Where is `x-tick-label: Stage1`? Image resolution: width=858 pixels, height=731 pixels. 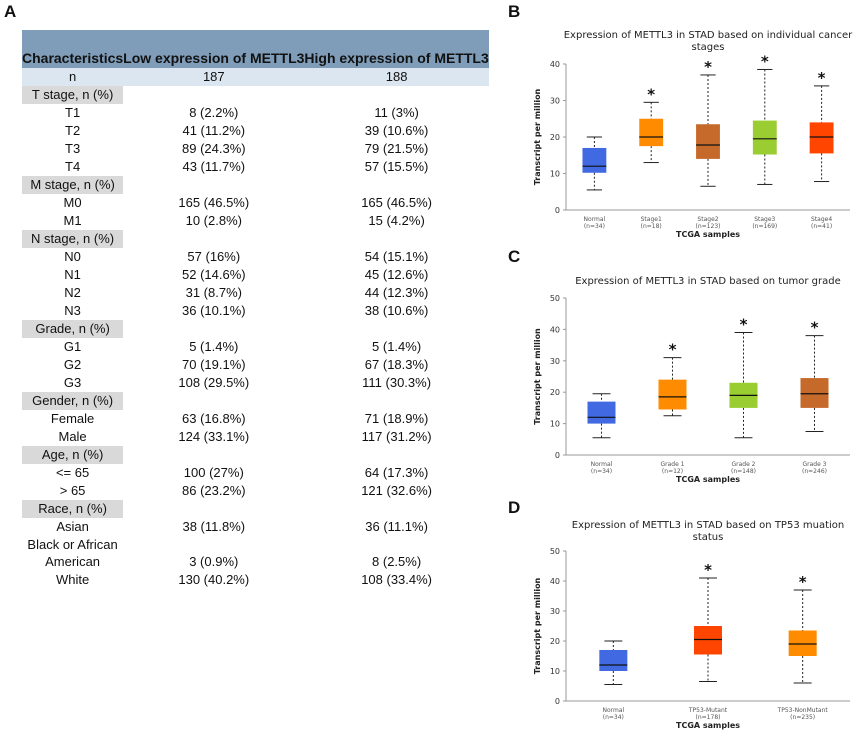
x-tick-label: Stage1 is located at coordinates (651, 219).